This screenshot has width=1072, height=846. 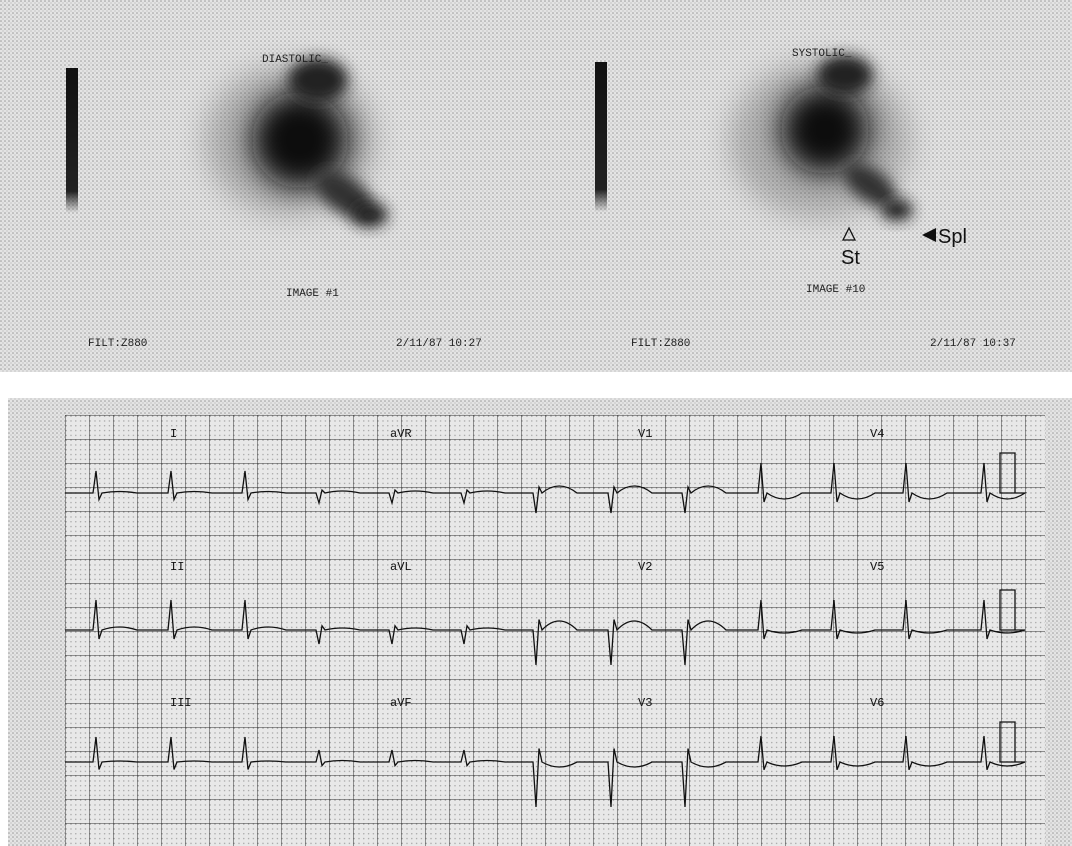 What do you see at coordinates (645, 567) in the screenshot?
I see `lead-label: V2` at bounding box center [645, 567].